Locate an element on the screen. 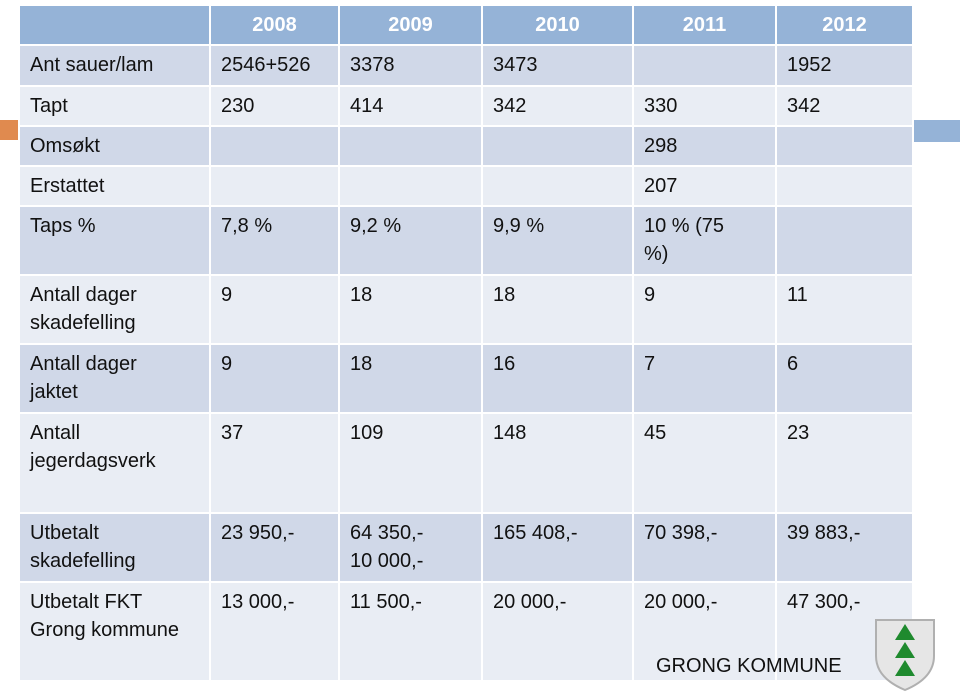 The width and height of the screenshot is (960, 692). table-row: Omsøkt 298 is located at coordinates (466, 146).